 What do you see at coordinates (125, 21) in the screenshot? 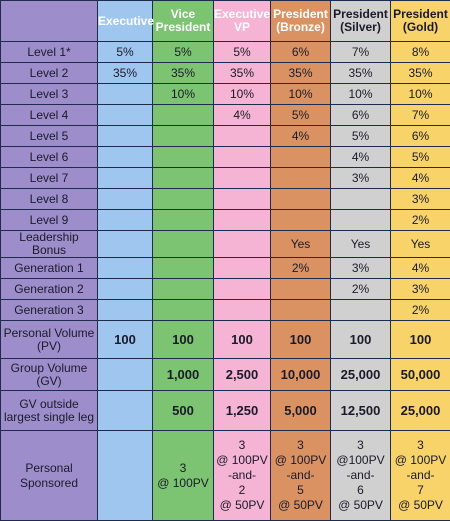
I see `column-header: Executive` at bounding box center [125, 21].